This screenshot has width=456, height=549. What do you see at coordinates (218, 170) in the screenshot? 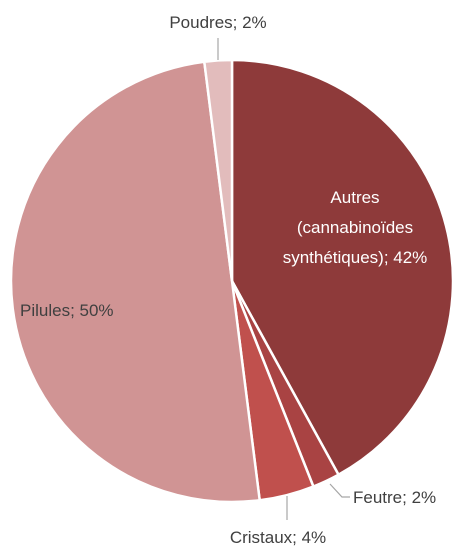
I see `pie-slice` at bounding box center [218, 170].